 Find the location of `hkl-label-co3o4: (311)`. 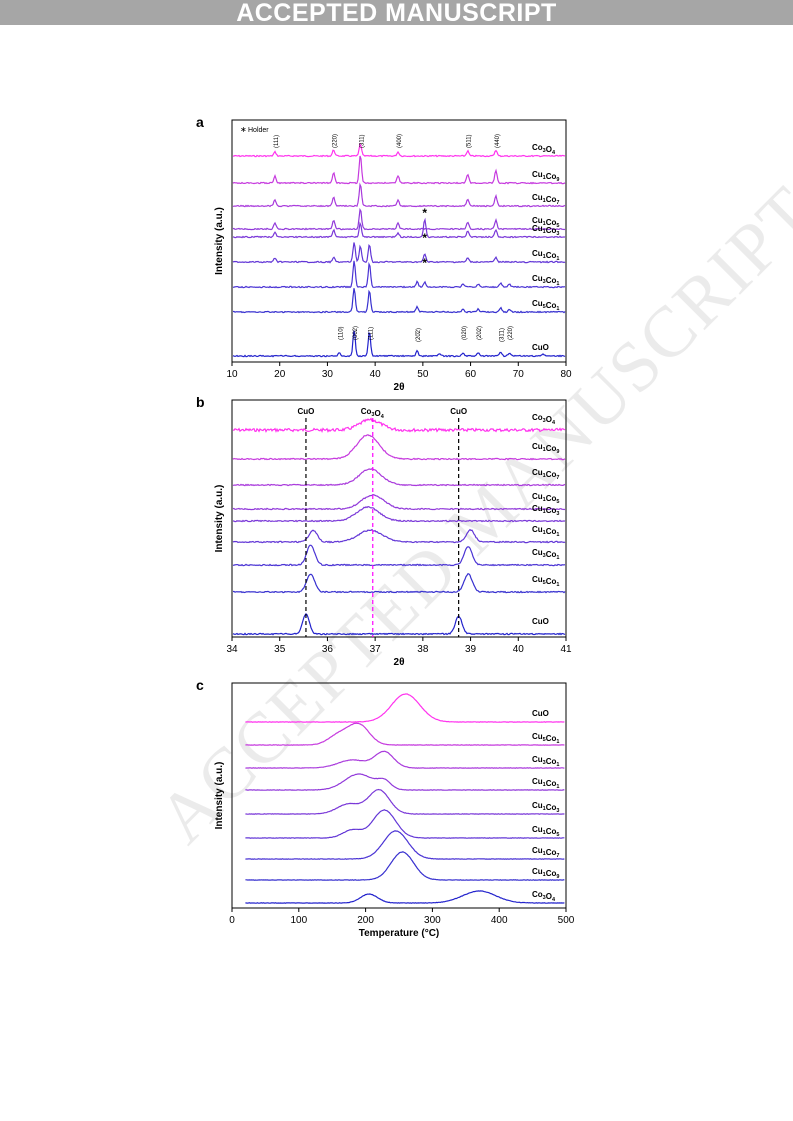

hkl-label-co3o4: (311) is located at coordinates (362, 141).